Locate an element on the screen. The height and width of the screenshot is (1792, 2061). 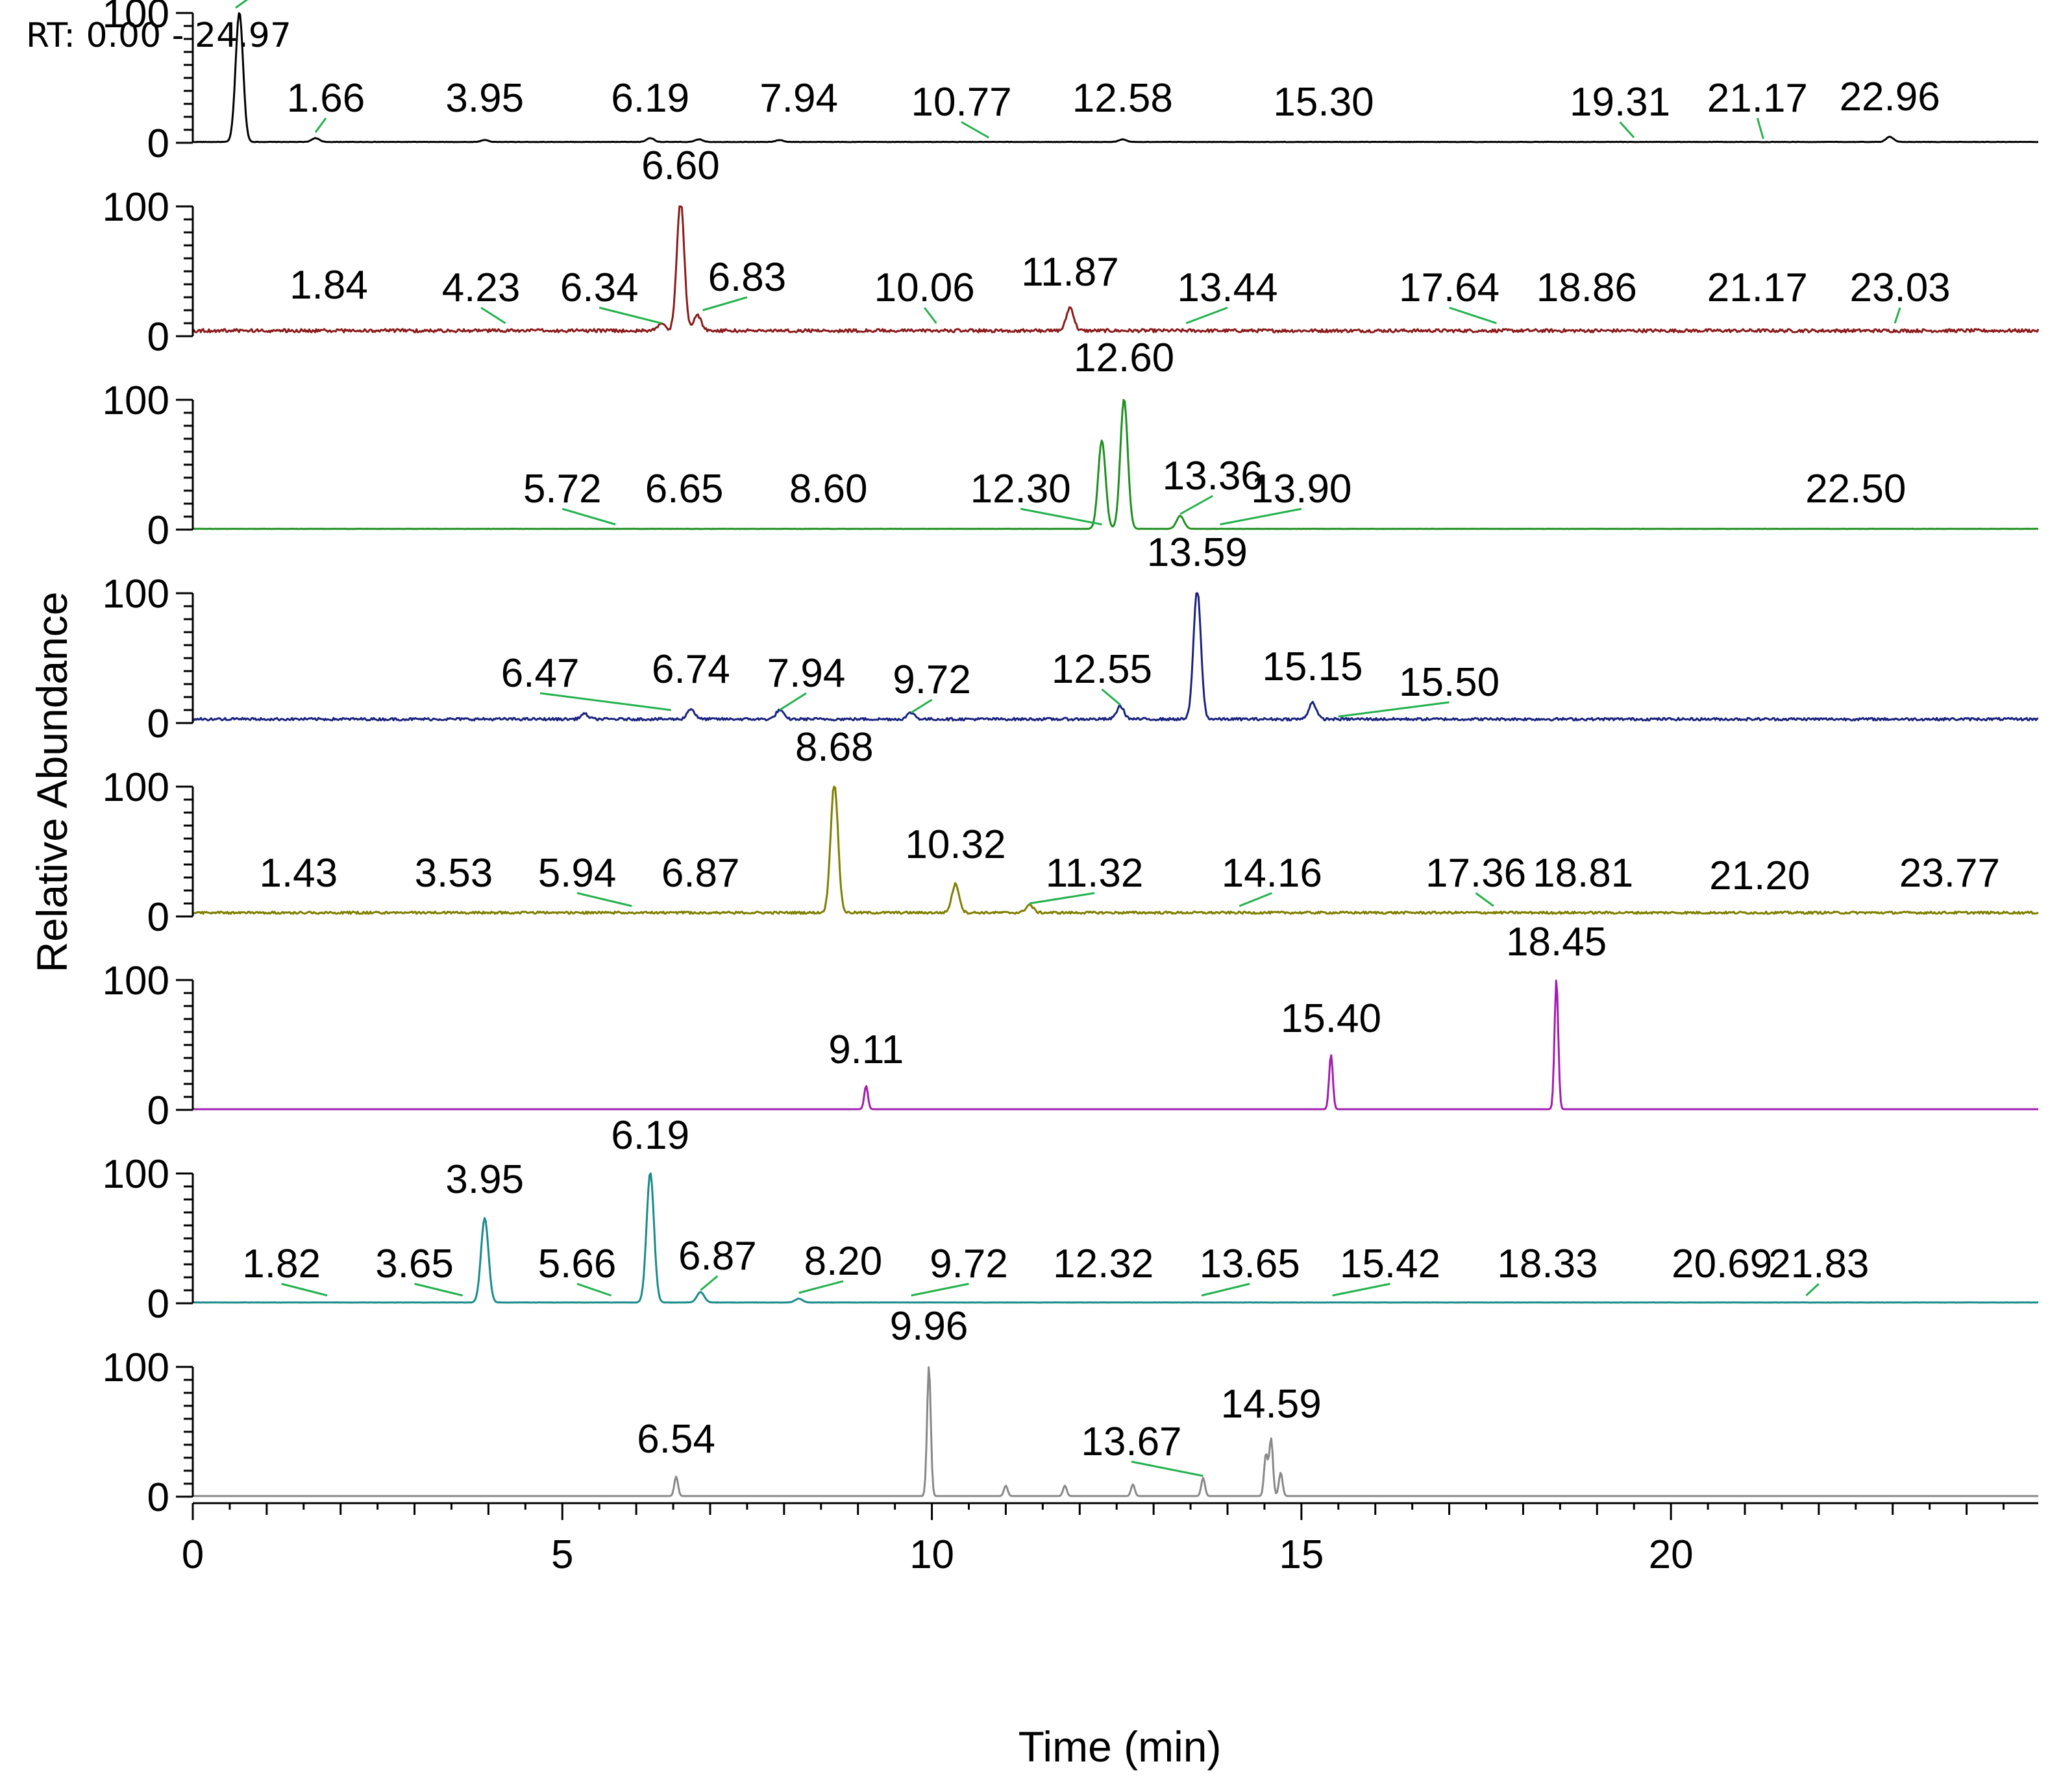
peak-label: 19.31 is located at coordinates (1620, 102).